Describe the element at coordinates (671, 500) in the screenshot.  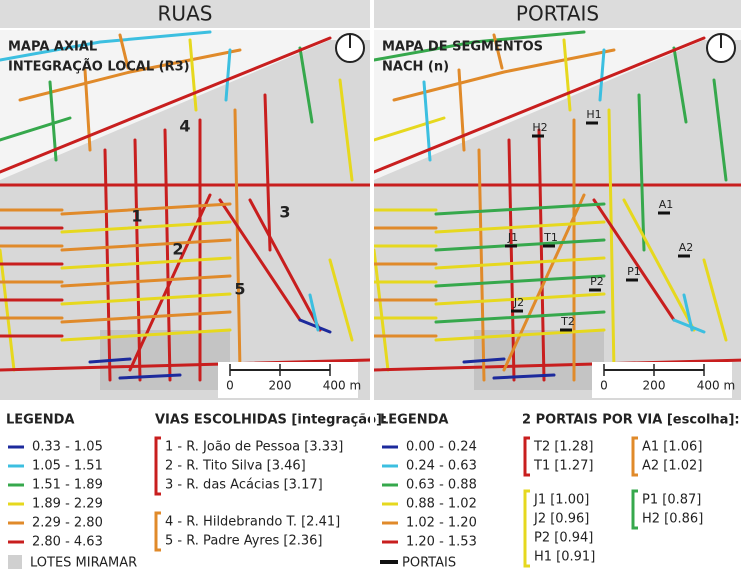
I see `selection-item: P1 [0.87]` at that location.